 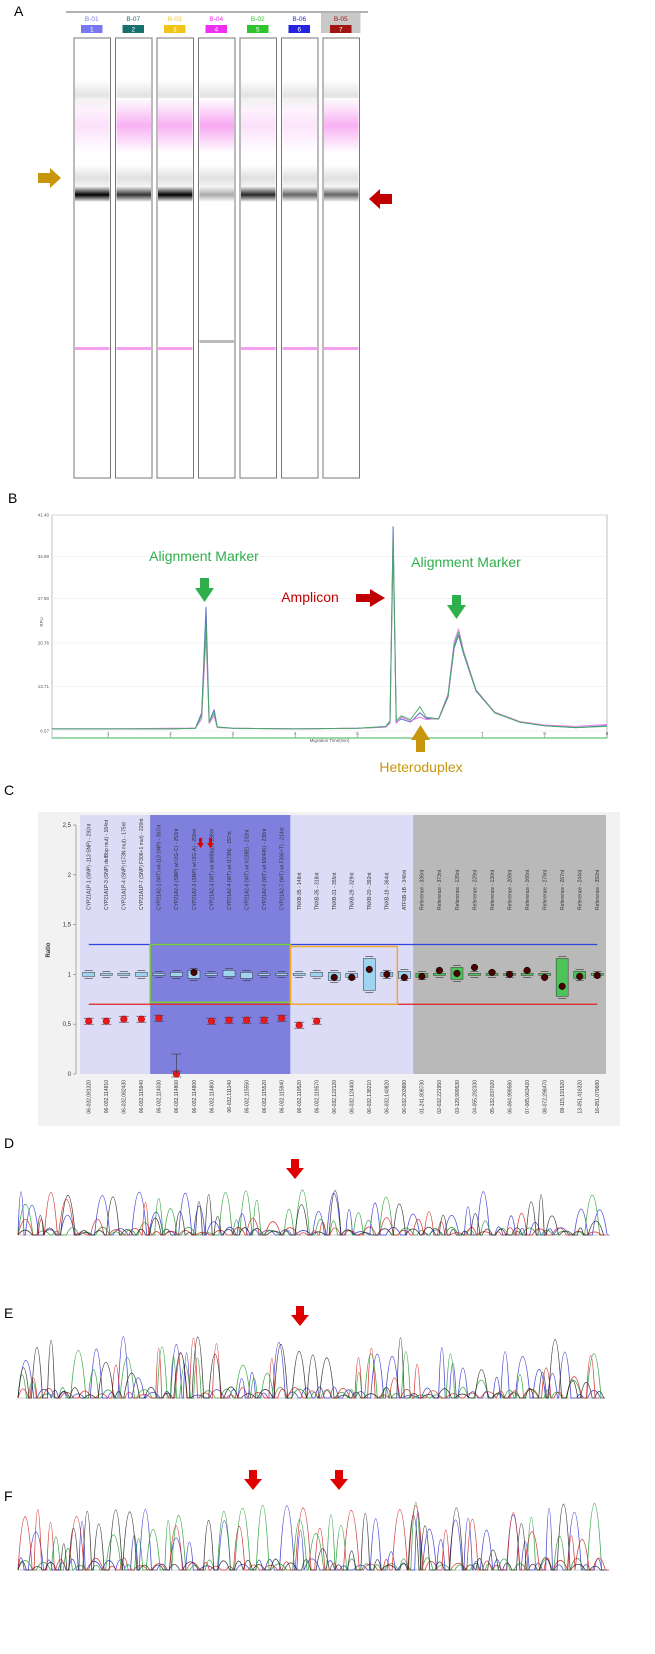 What do you see at coordinates (423, 889) in the screenshot?
I see `probe-label: Reference - 336nt` at bounding box center [423, 889].